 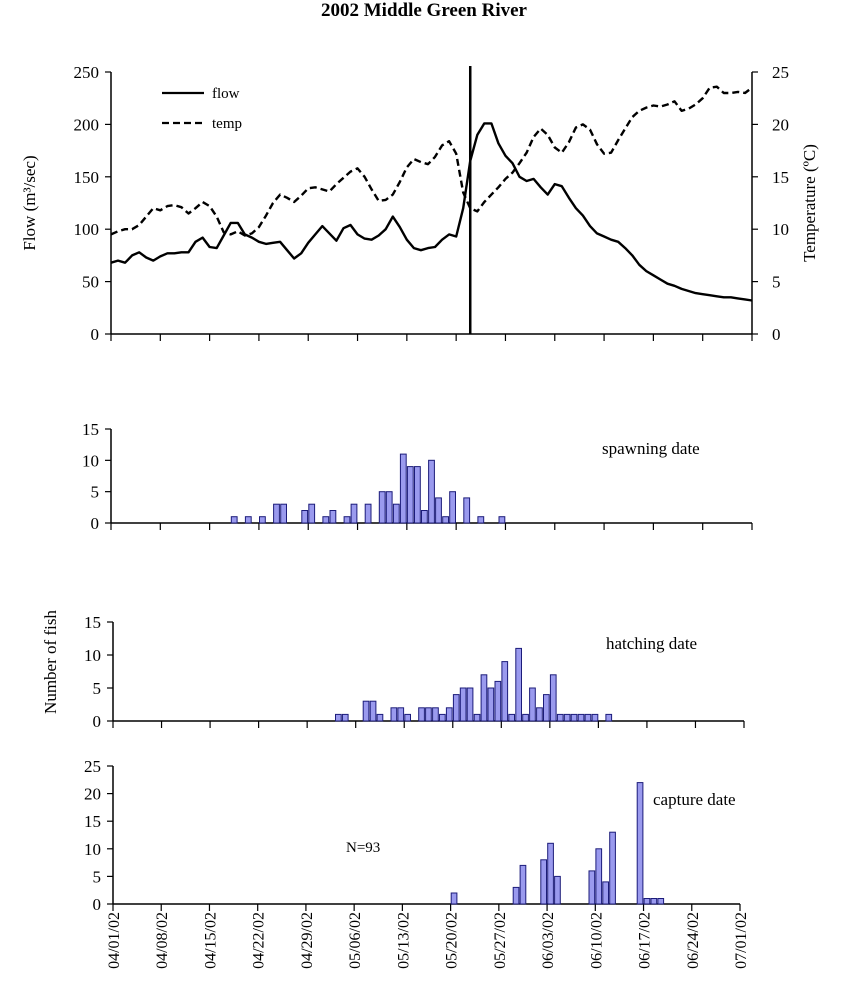 What do you see at coordinates (114, 940) in the screenshot?
I see `date-tick-label: 04/01/02` at bounding box center [114, 940].